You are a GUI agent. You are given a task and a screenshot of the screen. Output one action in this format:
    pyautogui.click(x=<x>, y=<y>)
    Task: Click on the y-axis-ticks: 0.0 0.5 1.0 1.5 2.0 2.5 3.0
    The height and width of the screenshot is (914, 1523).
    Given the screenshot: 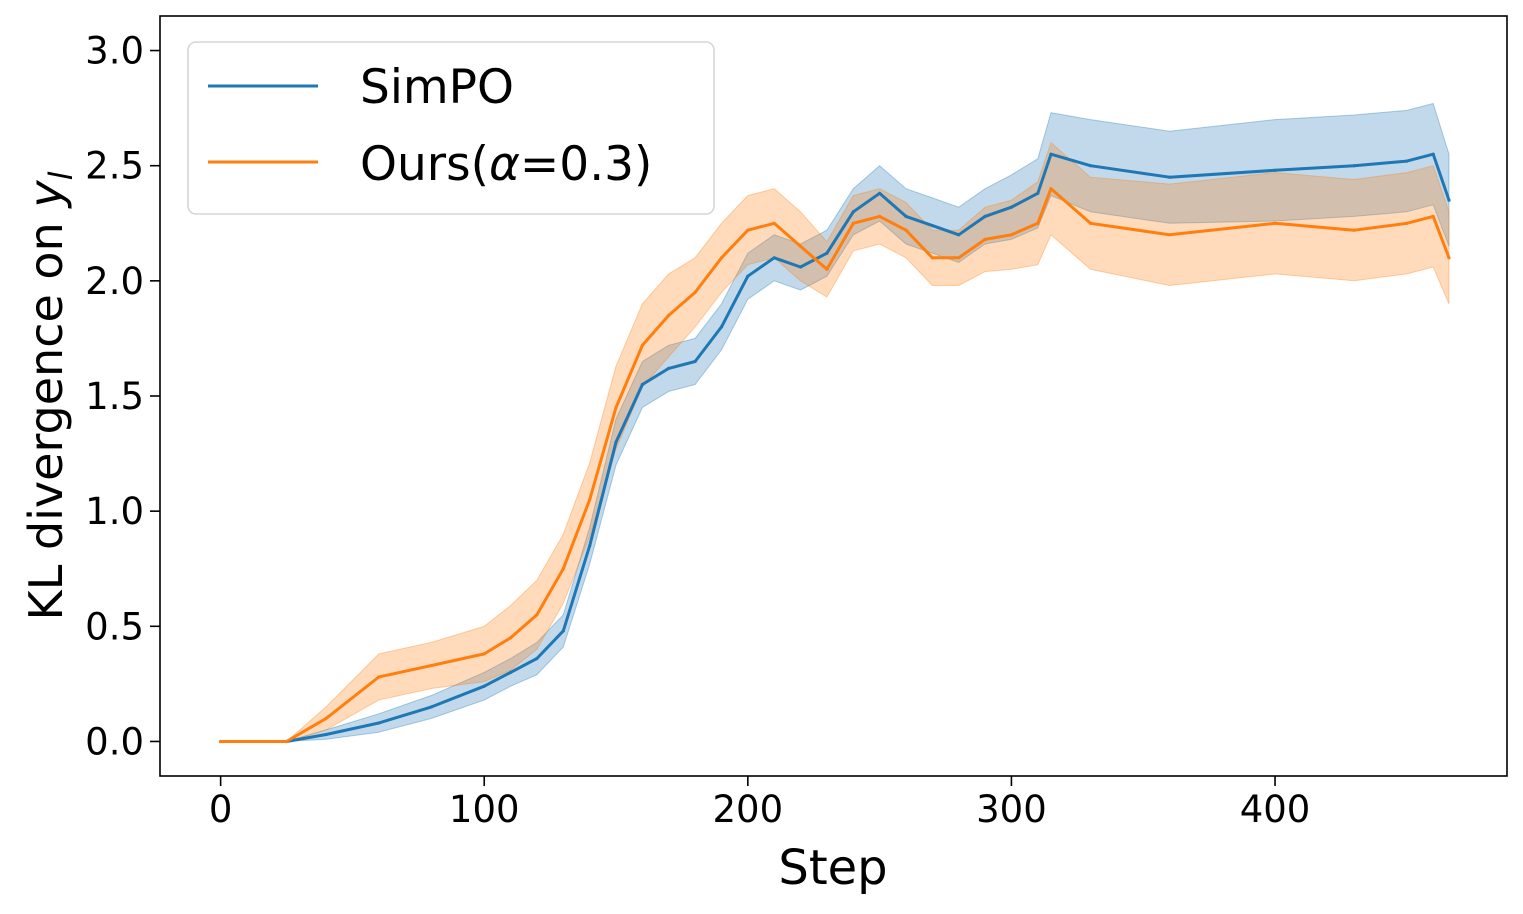 What is the action you would take?
    pyautogui.click(x=122, y=396)
    